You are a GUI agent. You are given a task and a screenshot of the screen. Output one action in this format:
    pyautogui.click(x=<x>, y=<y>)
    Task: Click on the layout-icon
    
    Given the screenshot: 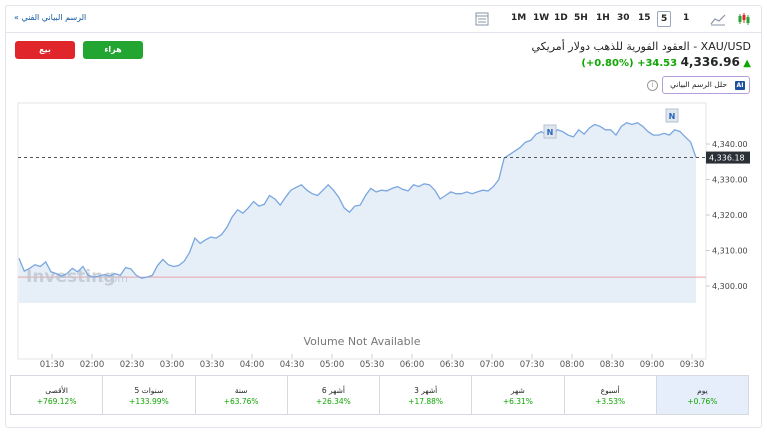 What is the action you would take?
    pyautogui.click(x=482, y=18)
    